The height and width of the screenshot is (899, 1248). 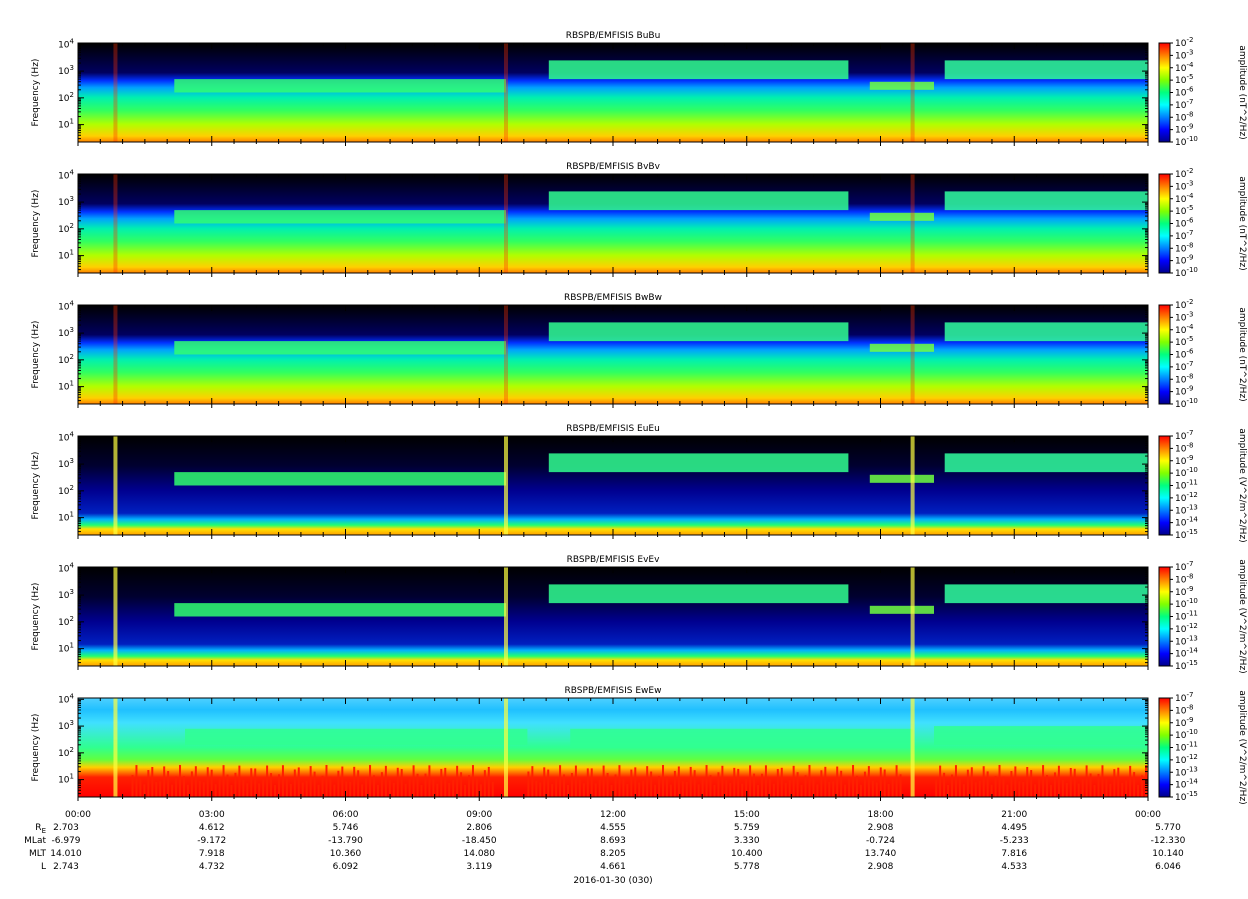 What do you see at coordinates (35, 841) in the screenshot?
I see `ephemeris-label: MLat` at bounding box center [35, 841].